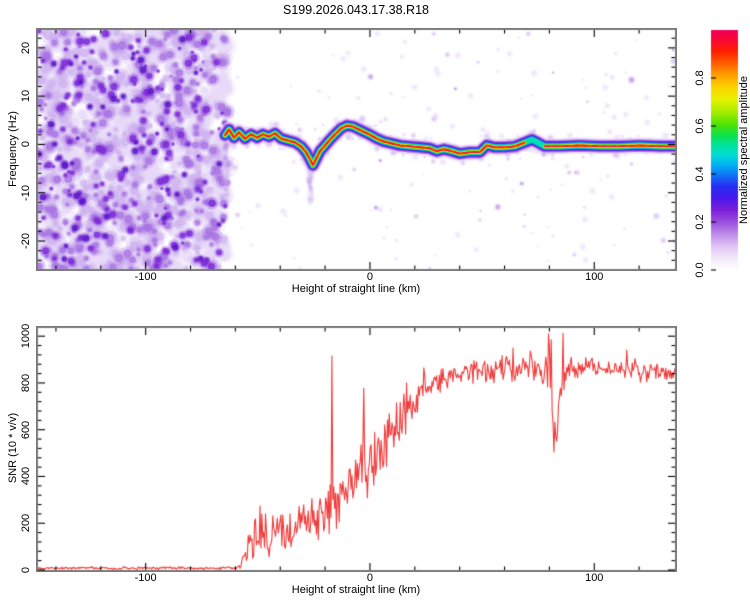  I want to click on tick-label: -20, so click(26, 241).